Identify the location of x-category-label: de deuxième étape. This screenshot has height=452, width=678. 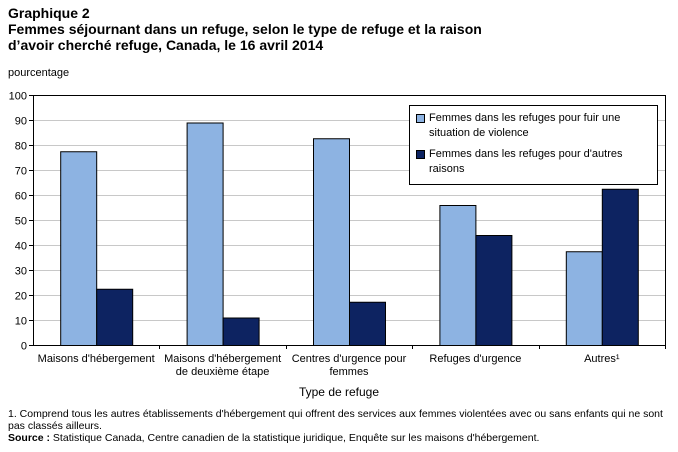
(223, 372).